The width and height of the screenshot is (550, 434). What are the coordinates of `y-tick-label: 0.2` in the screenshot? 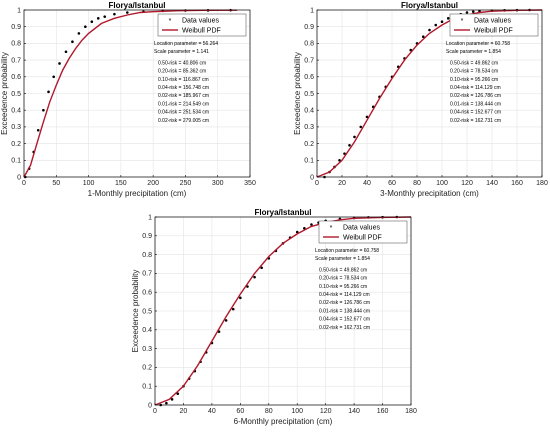 It's located at (16, 144).